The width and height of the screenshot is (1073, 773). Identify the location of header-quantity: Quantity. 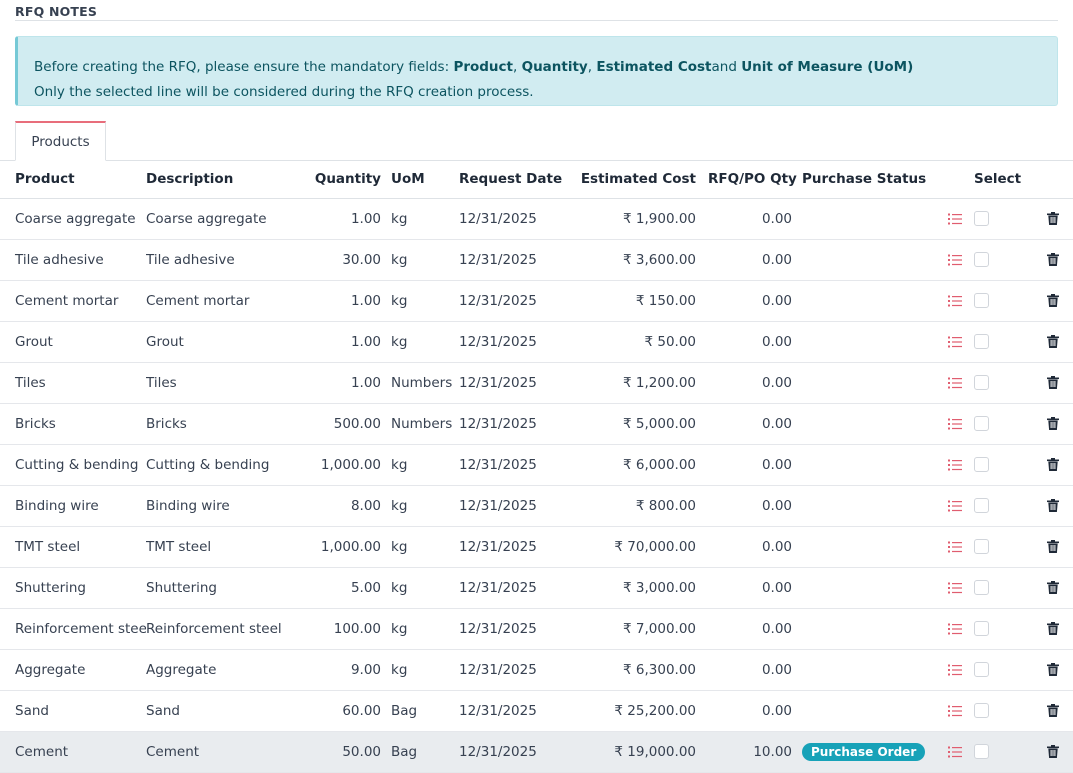
(343, 180).